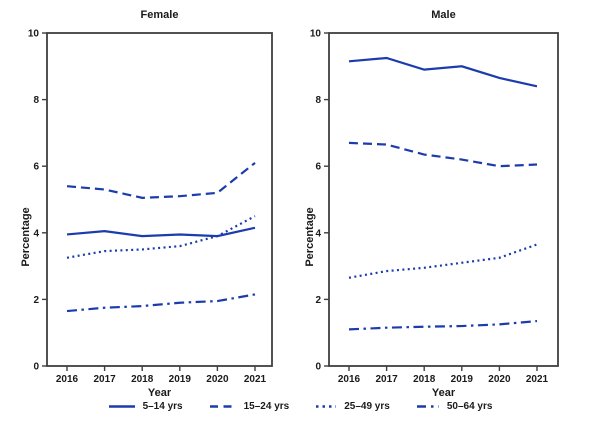 The height and width of the screenshot is (434, 600). I want to click on legend-label: 50–64 yrs, so click(469, 406).